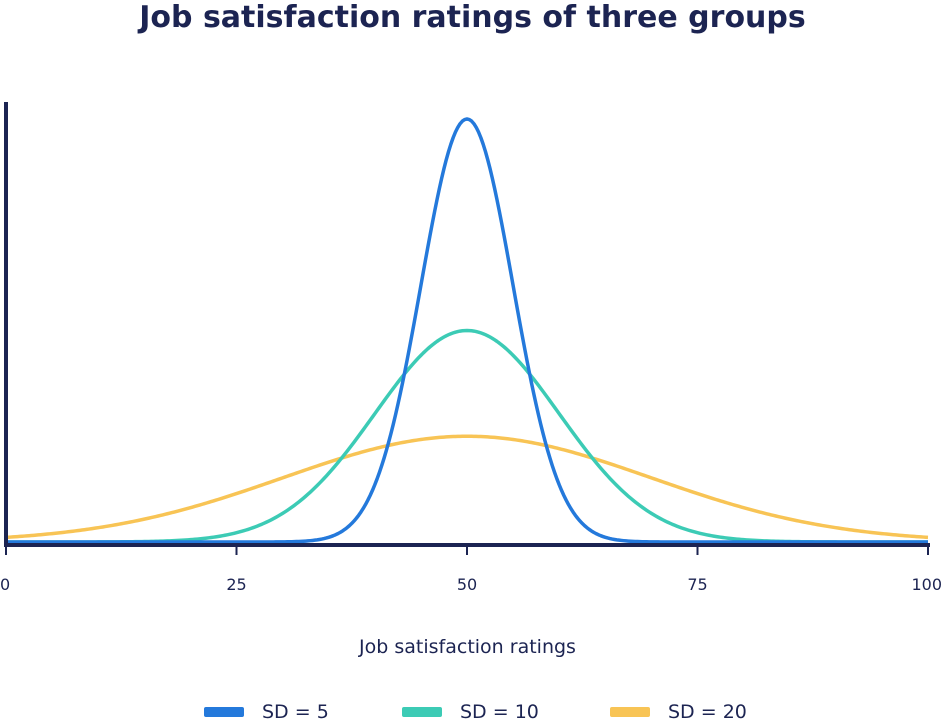 The image size is (945, 723). Describe the element at coordinates (926, 584) in the screenshot. I see `x-tick-label-100: 100` at that location.